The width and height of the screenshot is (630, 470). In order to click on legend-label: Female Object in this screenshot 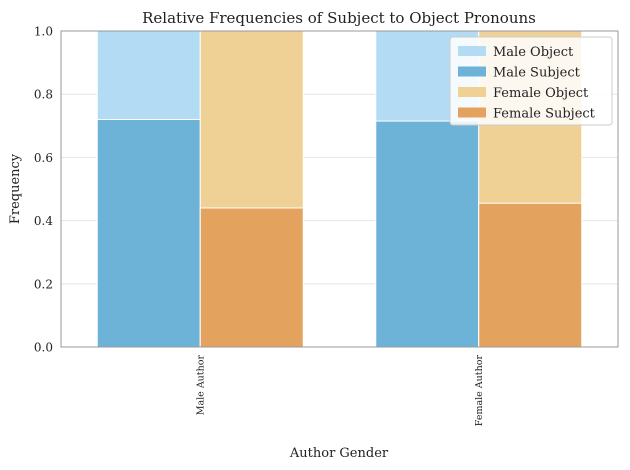, I will do `click(541, 93)`.